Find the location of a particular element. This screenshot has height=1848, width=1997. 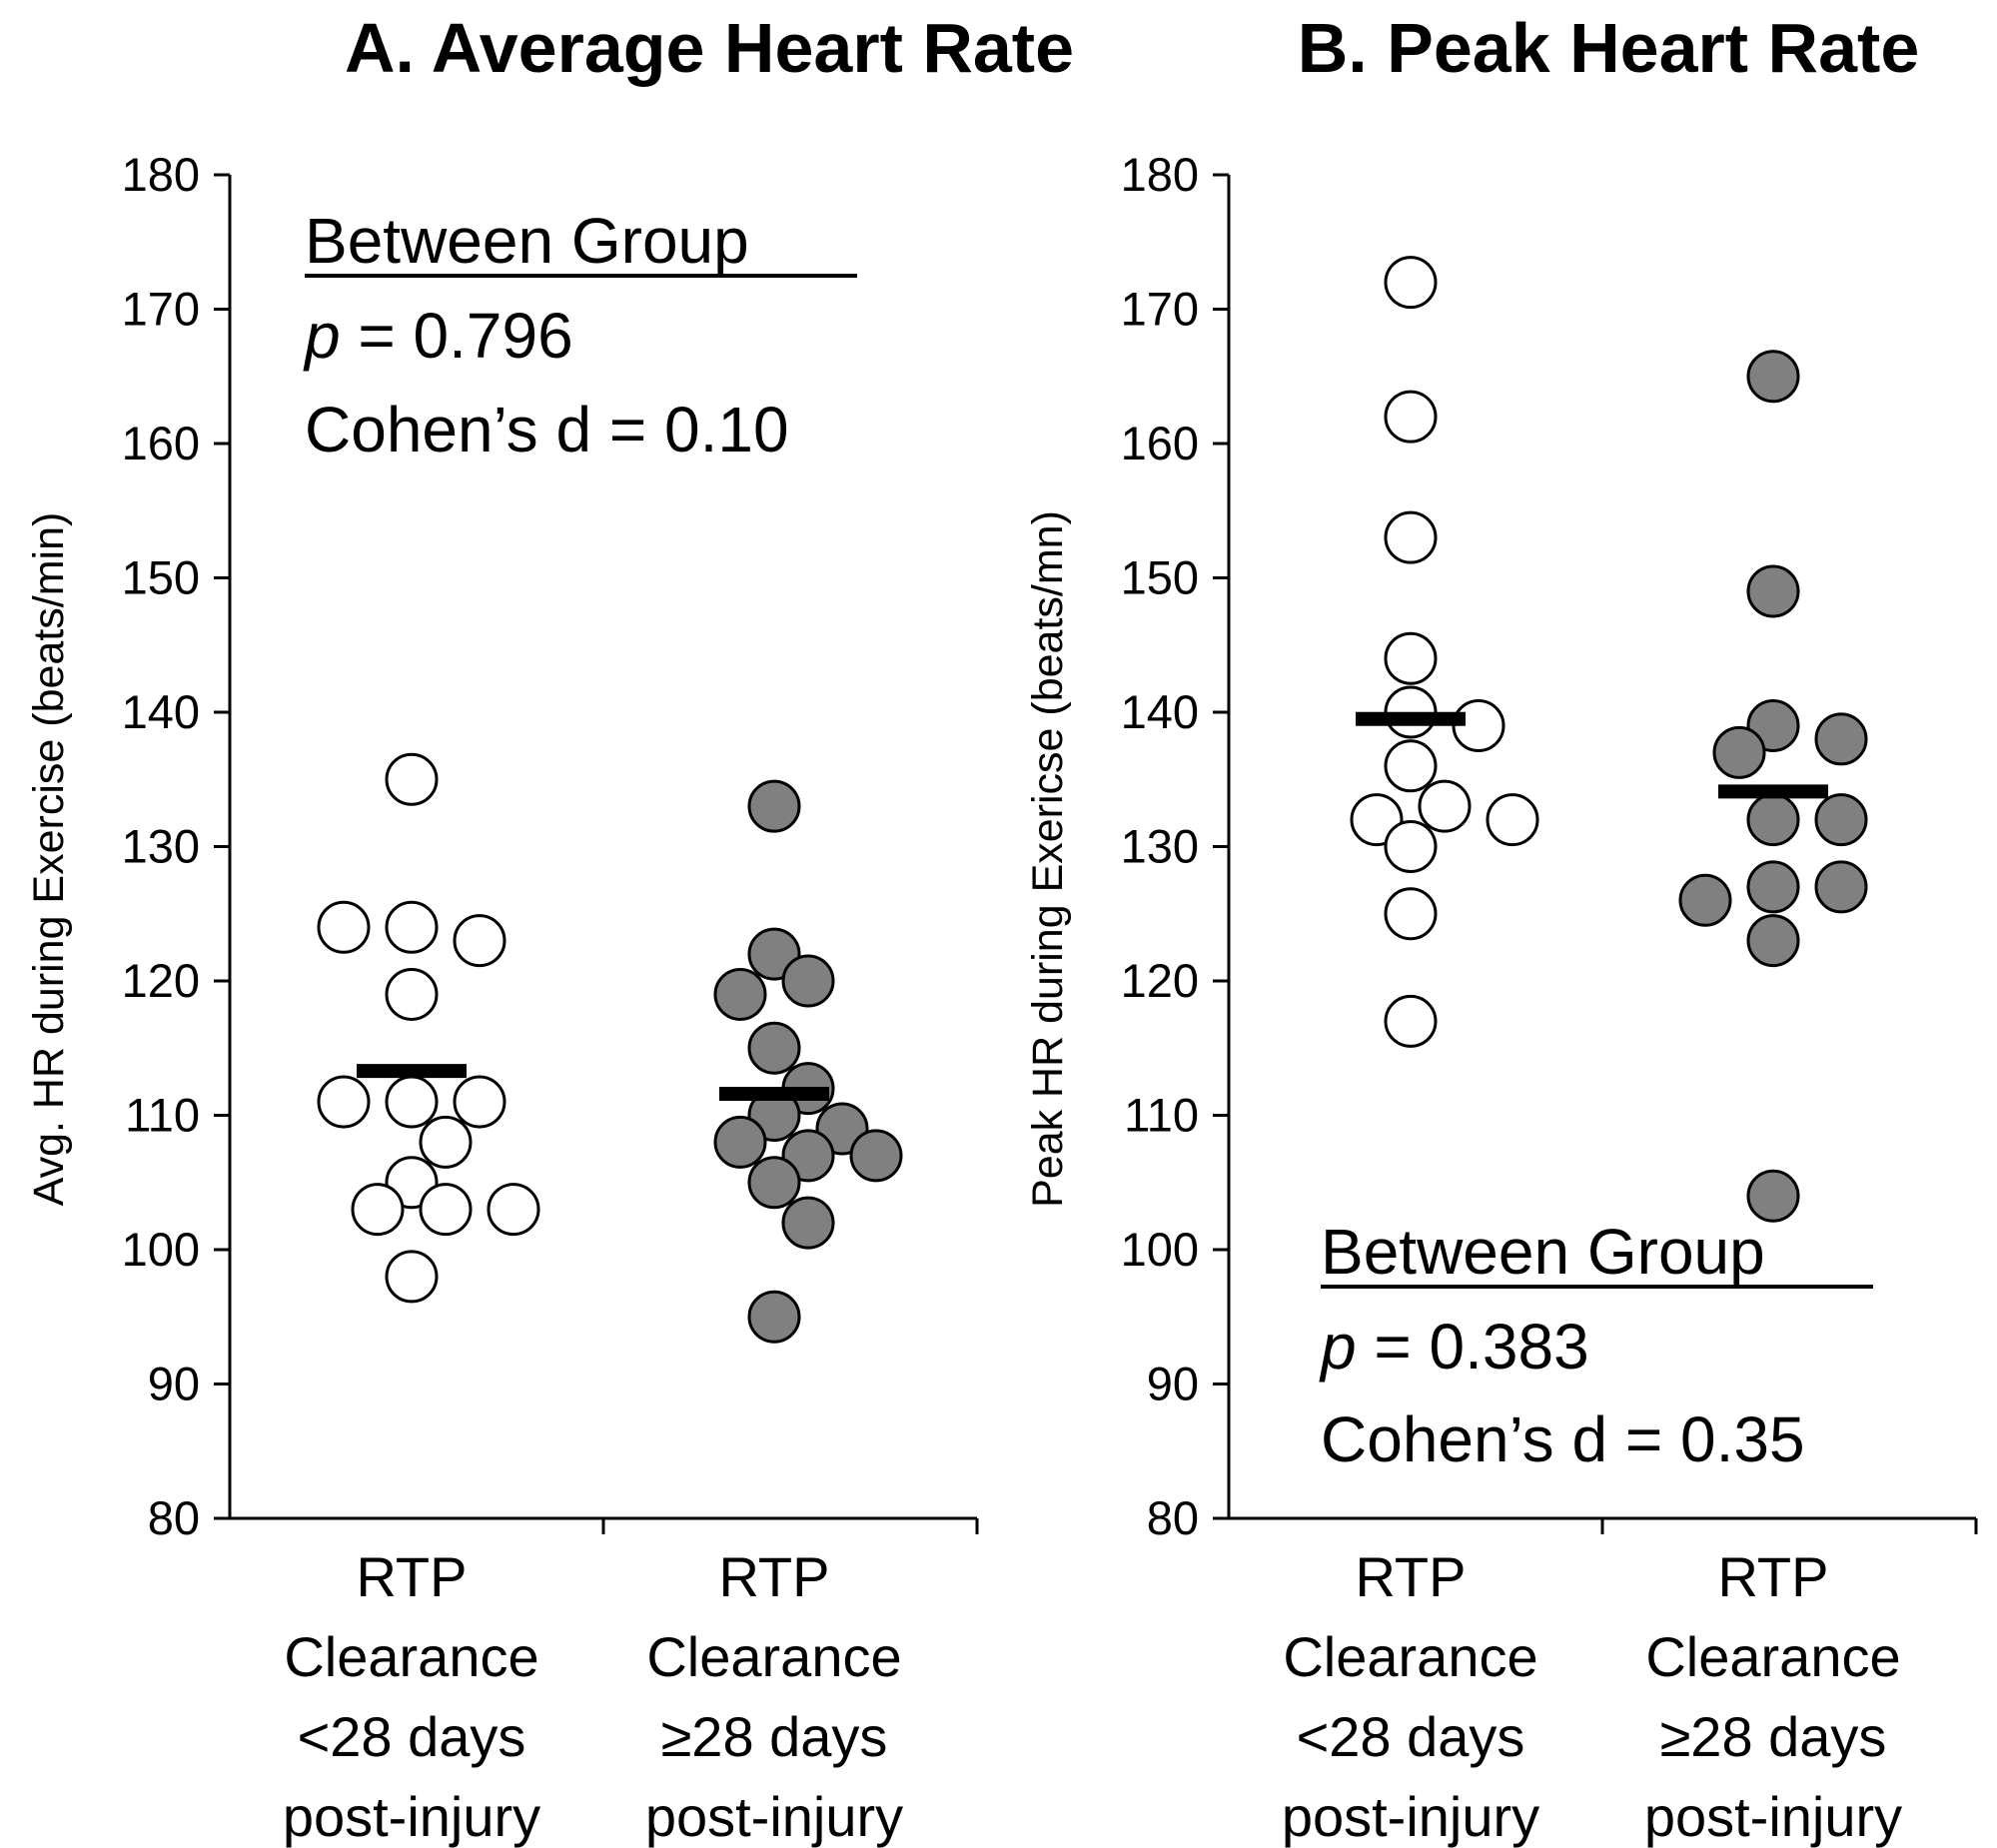

panel-a-stats-heading: Between Group is located at coordinates (527, 241).